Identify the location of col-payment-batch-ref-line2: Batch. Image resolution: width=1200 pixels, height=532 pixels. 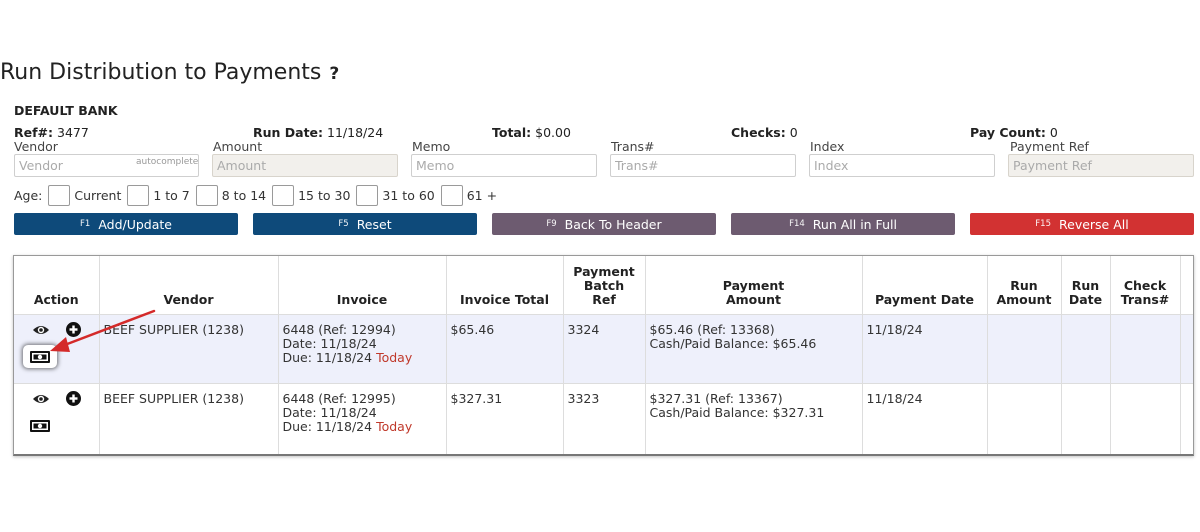
(604, 285).